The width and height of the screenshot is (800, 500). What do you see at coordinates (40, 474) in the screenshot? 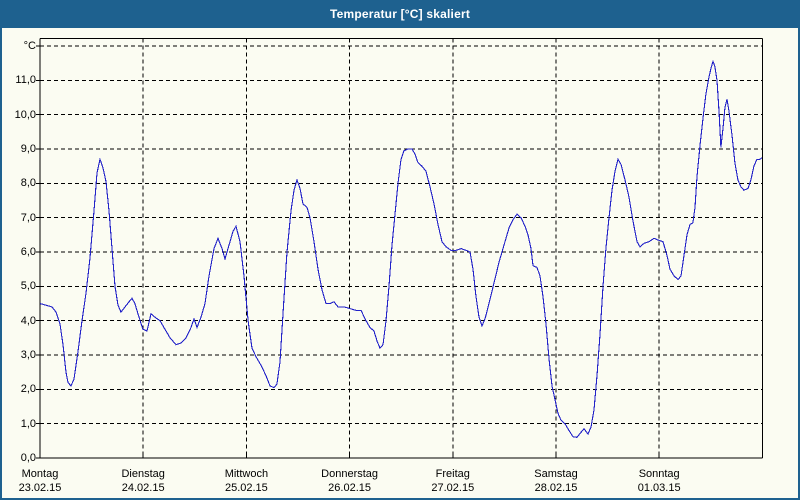
I see `day-name-label: Montag` at bounding box center [40, 474].